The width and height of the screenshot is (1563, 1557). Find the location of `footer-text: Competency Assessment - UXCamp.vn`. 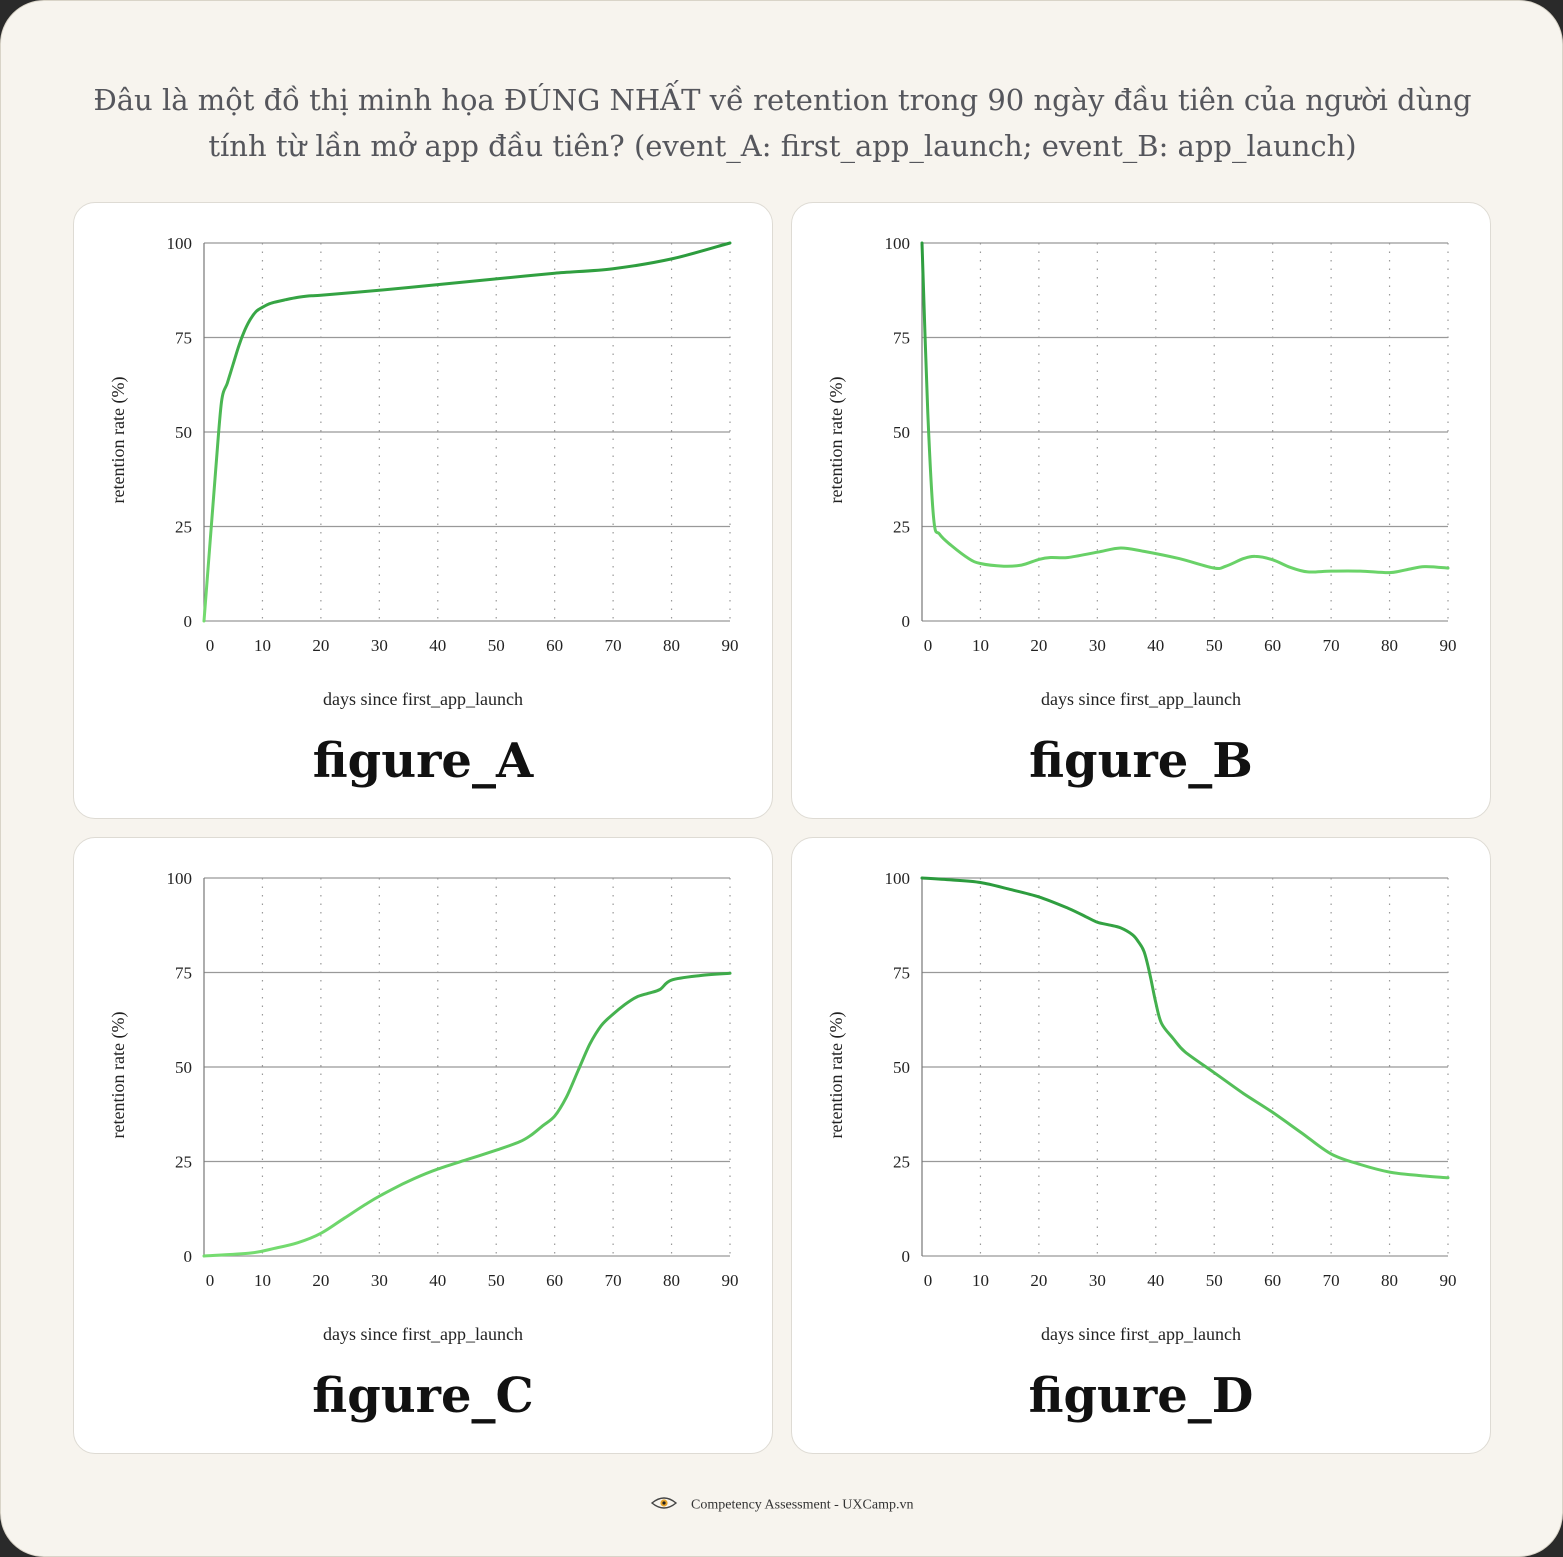

footer-text: Competency Assessment - UXCamp.vn is located at coordinates (802, 1505).